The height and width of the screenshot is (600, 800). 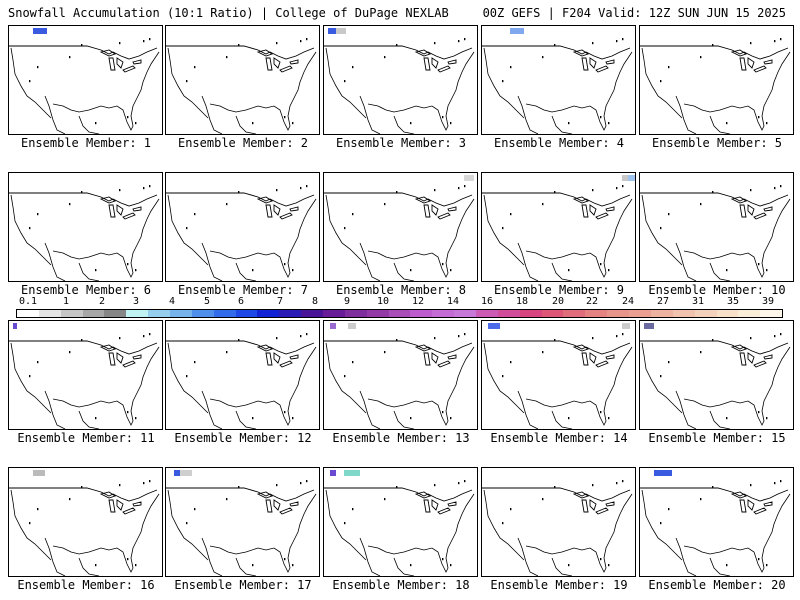 What do you see at coordinates (559, 143) in the screenshot?
I see `member-label: Ensemble Member: 4` at bounding box center [559, 143].